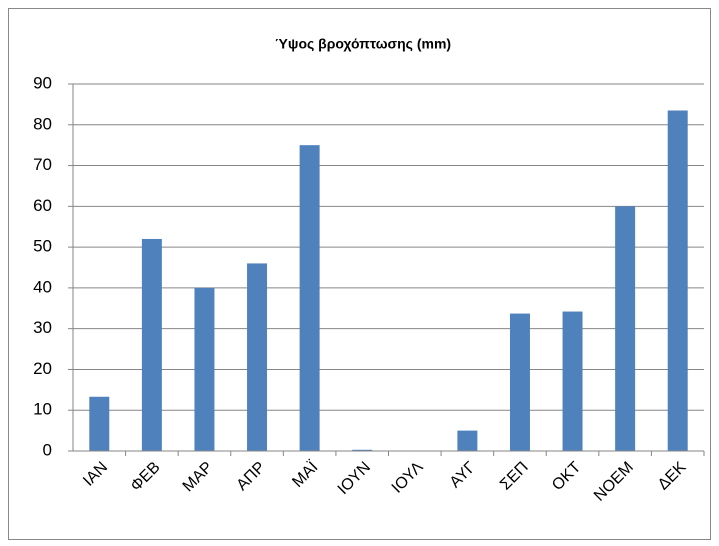 The width and height of the screenshot is (719, 546). I want to click on y-tick-label: 60, so click(42, 205).